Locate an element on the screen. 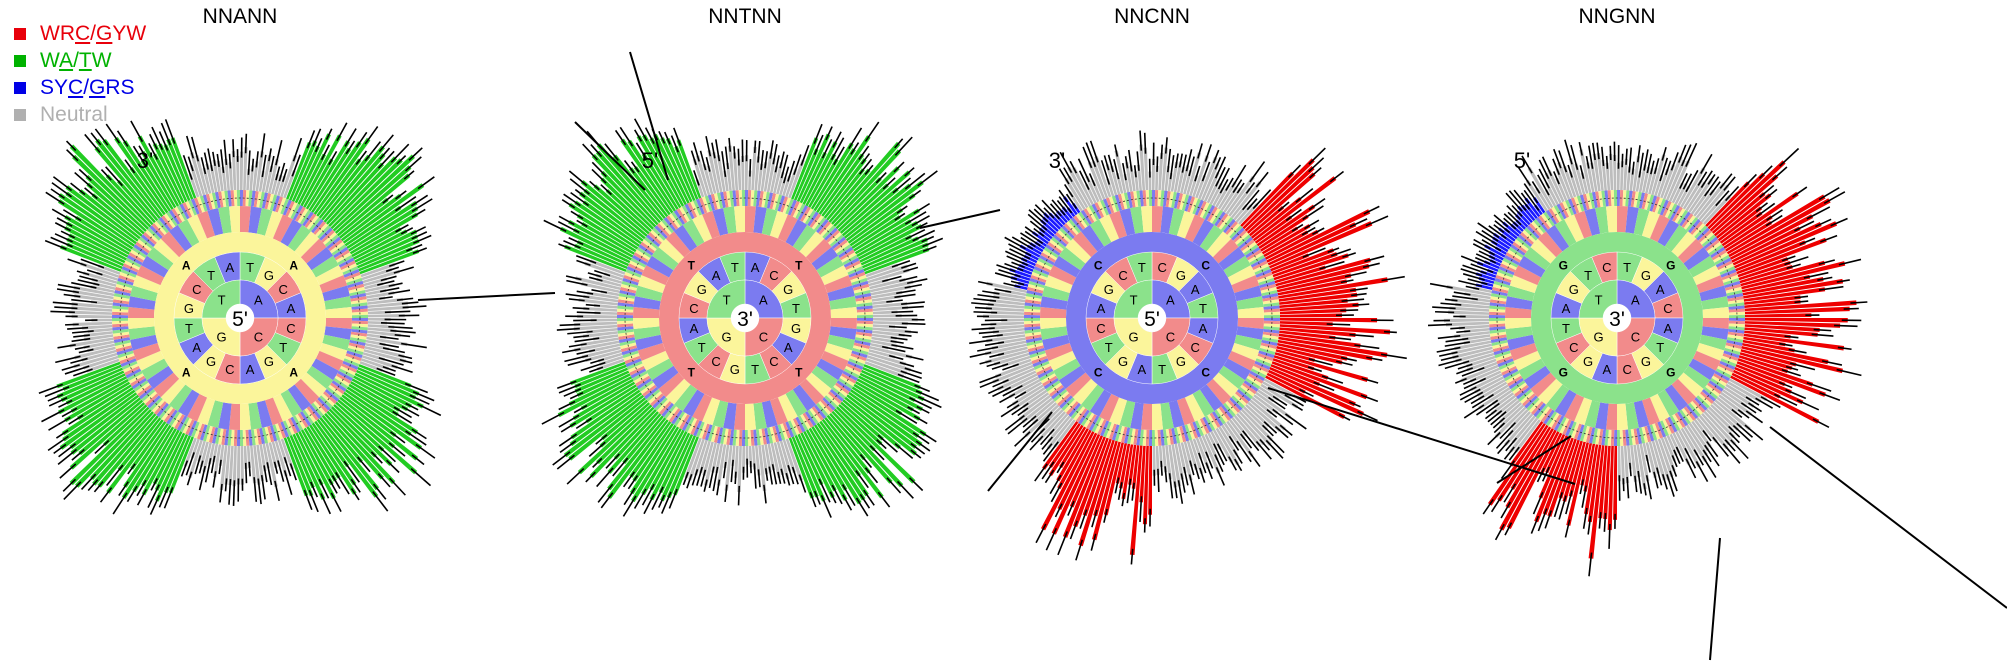 This screenshot has width=2007, height=669. error-whiskers is located at coordinates (1188, 347).